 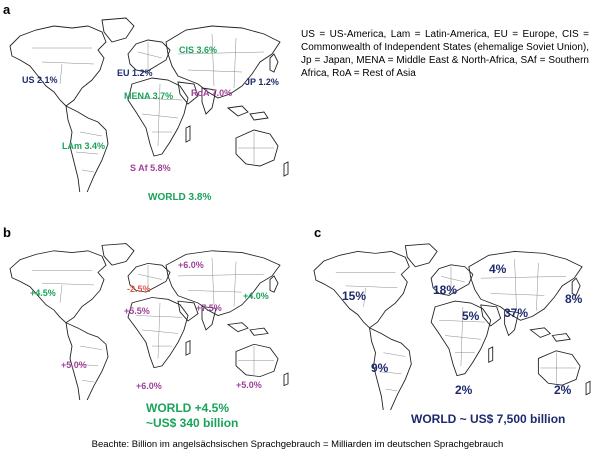 I want to click on panel-b-label-saf: +6.0%, so click(x=149, y=386).